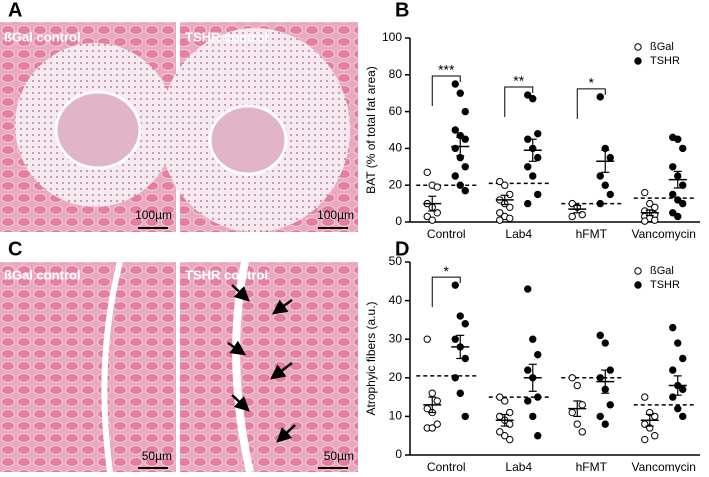 Image resolution: width=709 pixels, height=477 pixels. What do you see at coordinates (665, 61) in the screenshot?
I see `legend-label: TSHR` at bounding box center [665, 61].